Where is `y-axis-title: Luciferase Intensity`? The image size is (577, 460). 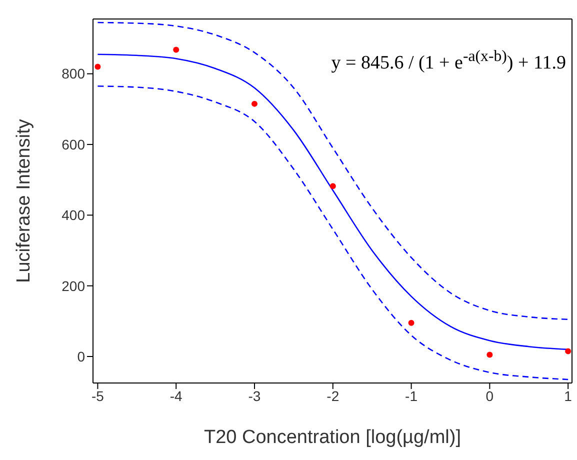 y-axis-title: Luciferase Intensity is located at coordinates (24, 200).